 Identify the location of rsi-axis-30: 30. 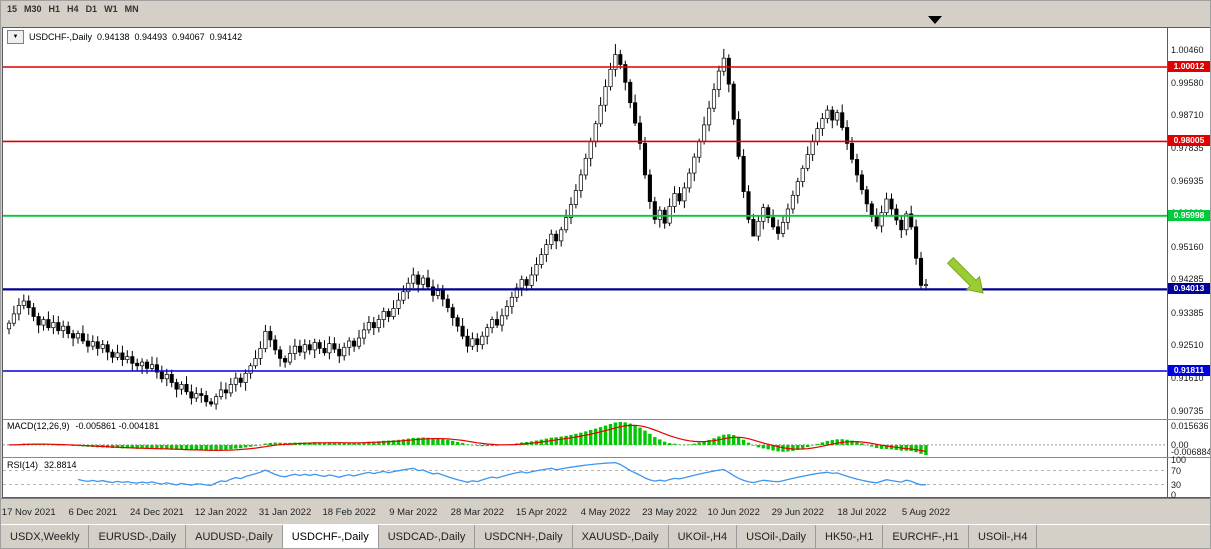
(1176, 484).